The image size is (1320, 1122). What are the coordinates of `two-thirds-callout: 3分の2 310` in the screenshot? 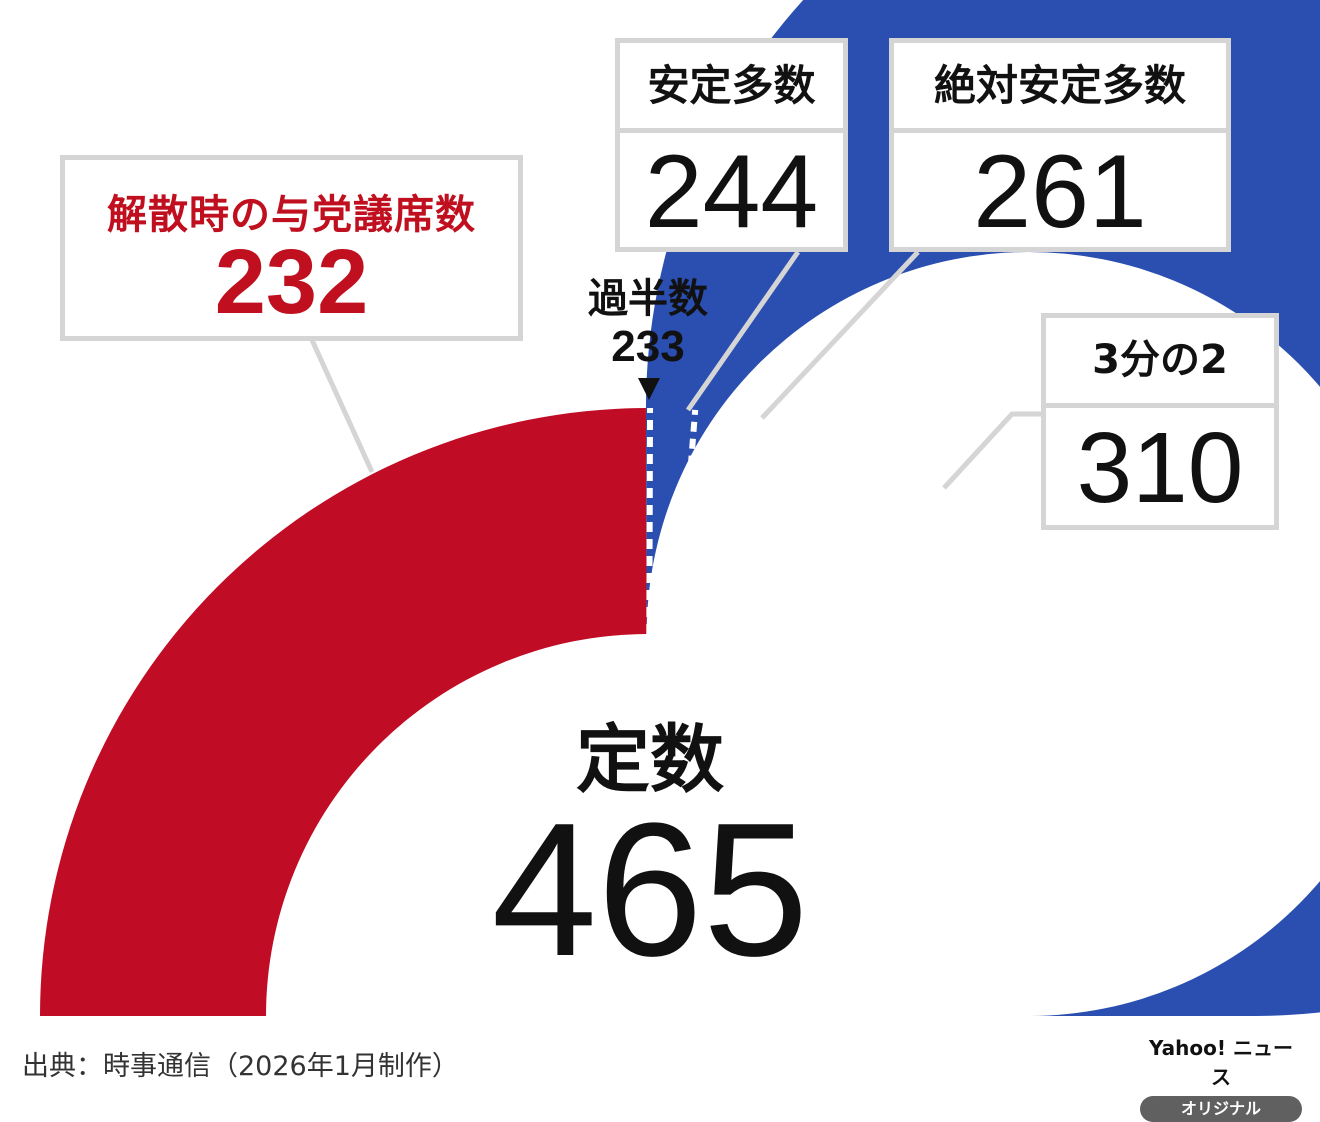 It's located at (1160, 421).